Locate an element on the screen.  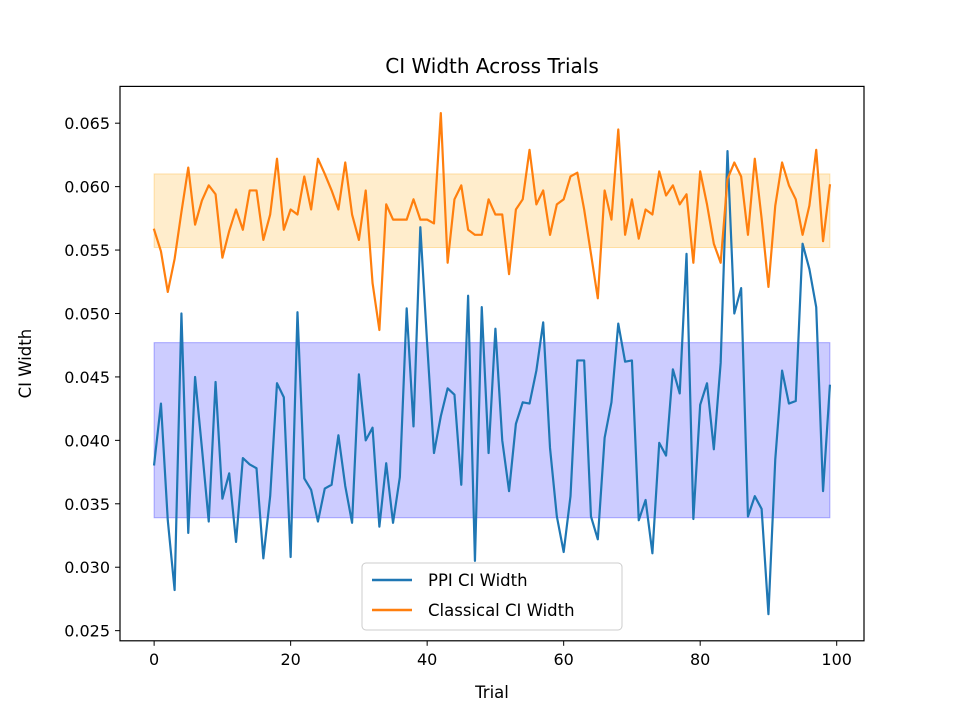
y-tick-label: 0.045 is located at coordinates (87, 377).